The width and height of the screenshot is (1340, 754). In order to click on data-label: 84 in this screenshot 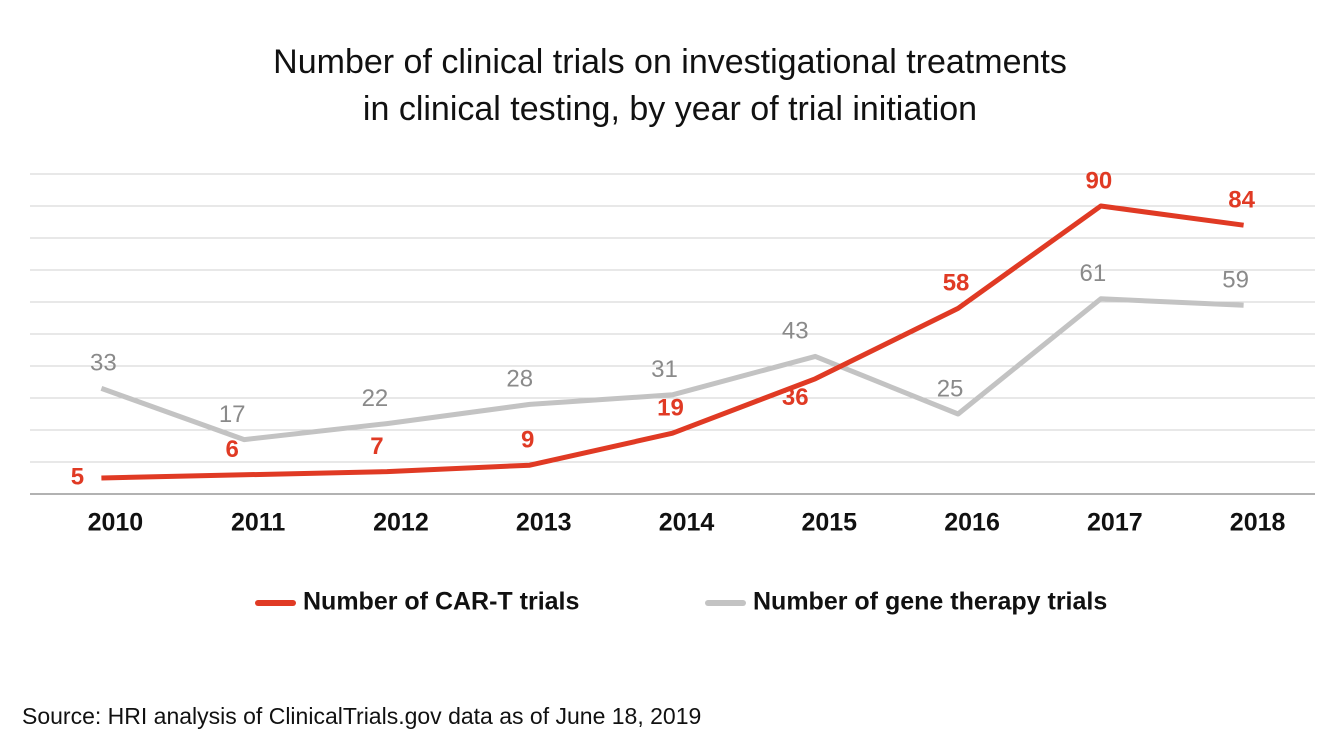, I will do `click(1241, 200)`.